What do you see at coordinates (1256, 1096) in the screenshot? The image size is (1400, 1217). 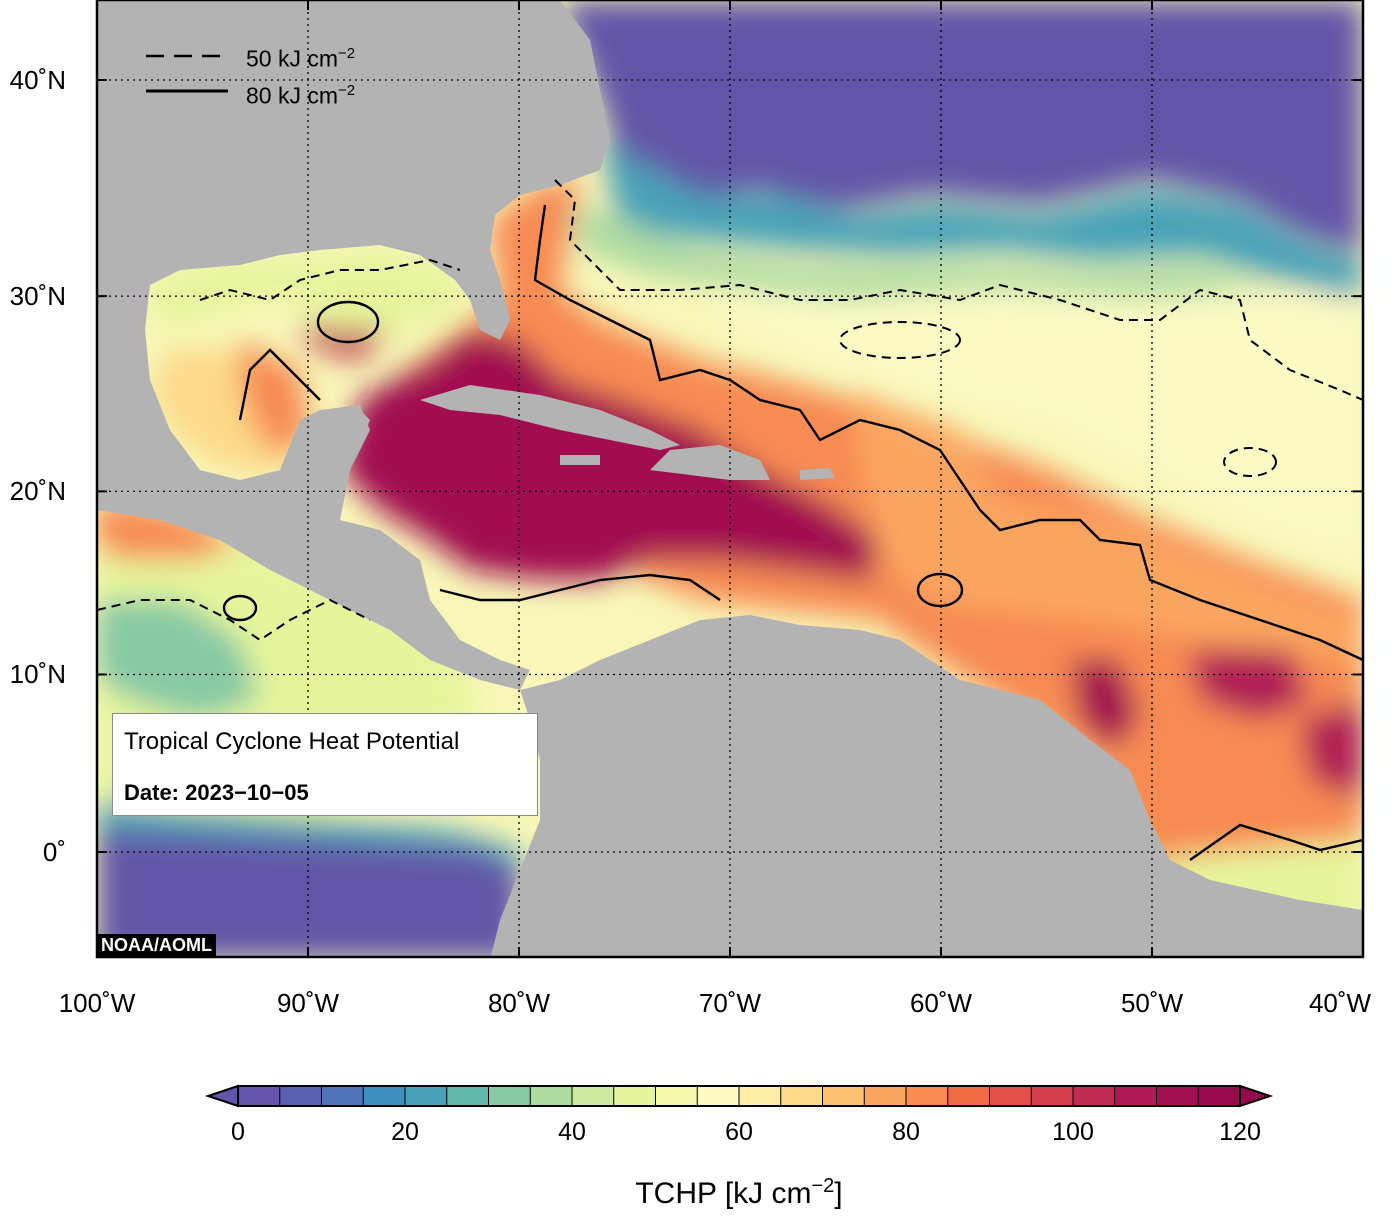 I see `colorbar-max-arrow` at bounding box center [1256, 1096].